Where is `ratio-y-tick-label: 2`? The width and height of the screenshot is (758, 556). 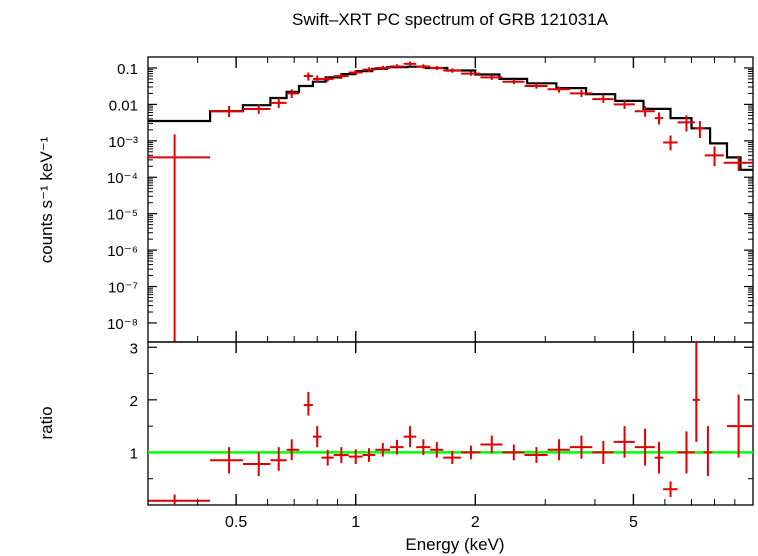 ratio-y-tick-label: 2 is located at coordinates (134, 401).